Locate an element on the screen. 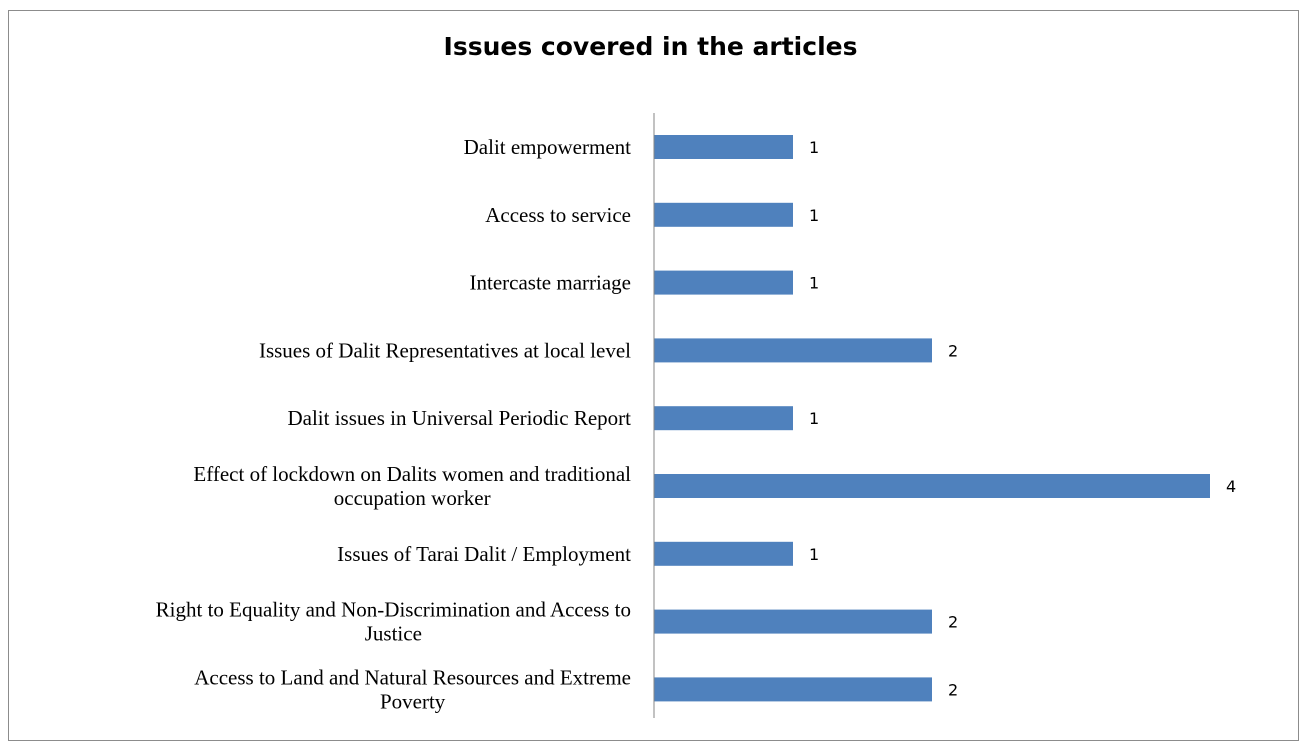  data-label-8: 2 is located at coordinates (953, 689).